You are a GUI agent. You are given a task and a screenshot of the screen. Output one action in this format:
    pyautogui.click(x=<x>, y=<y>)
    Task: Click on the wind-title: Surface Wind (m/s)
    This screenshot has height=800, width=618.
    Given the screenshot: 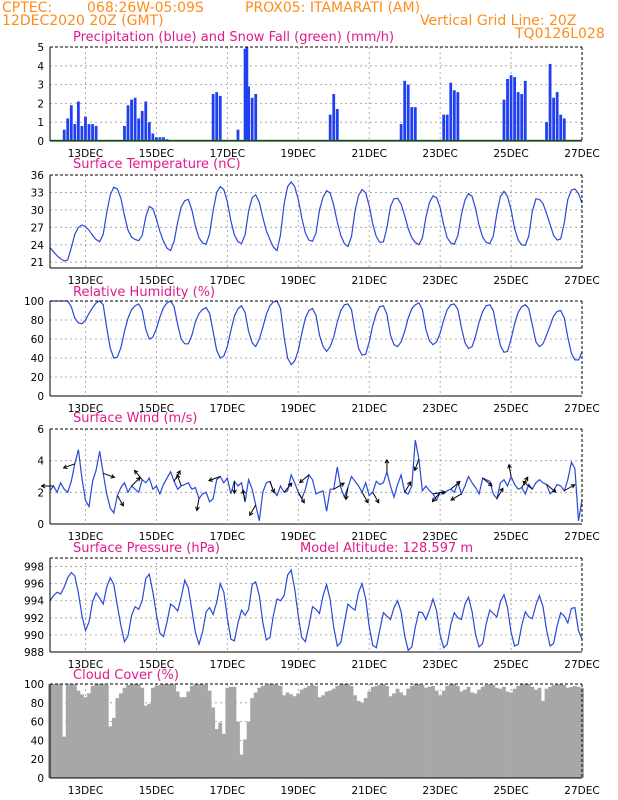 What is the action you would take?
    pyautogui.click(x=135, y=418)
    